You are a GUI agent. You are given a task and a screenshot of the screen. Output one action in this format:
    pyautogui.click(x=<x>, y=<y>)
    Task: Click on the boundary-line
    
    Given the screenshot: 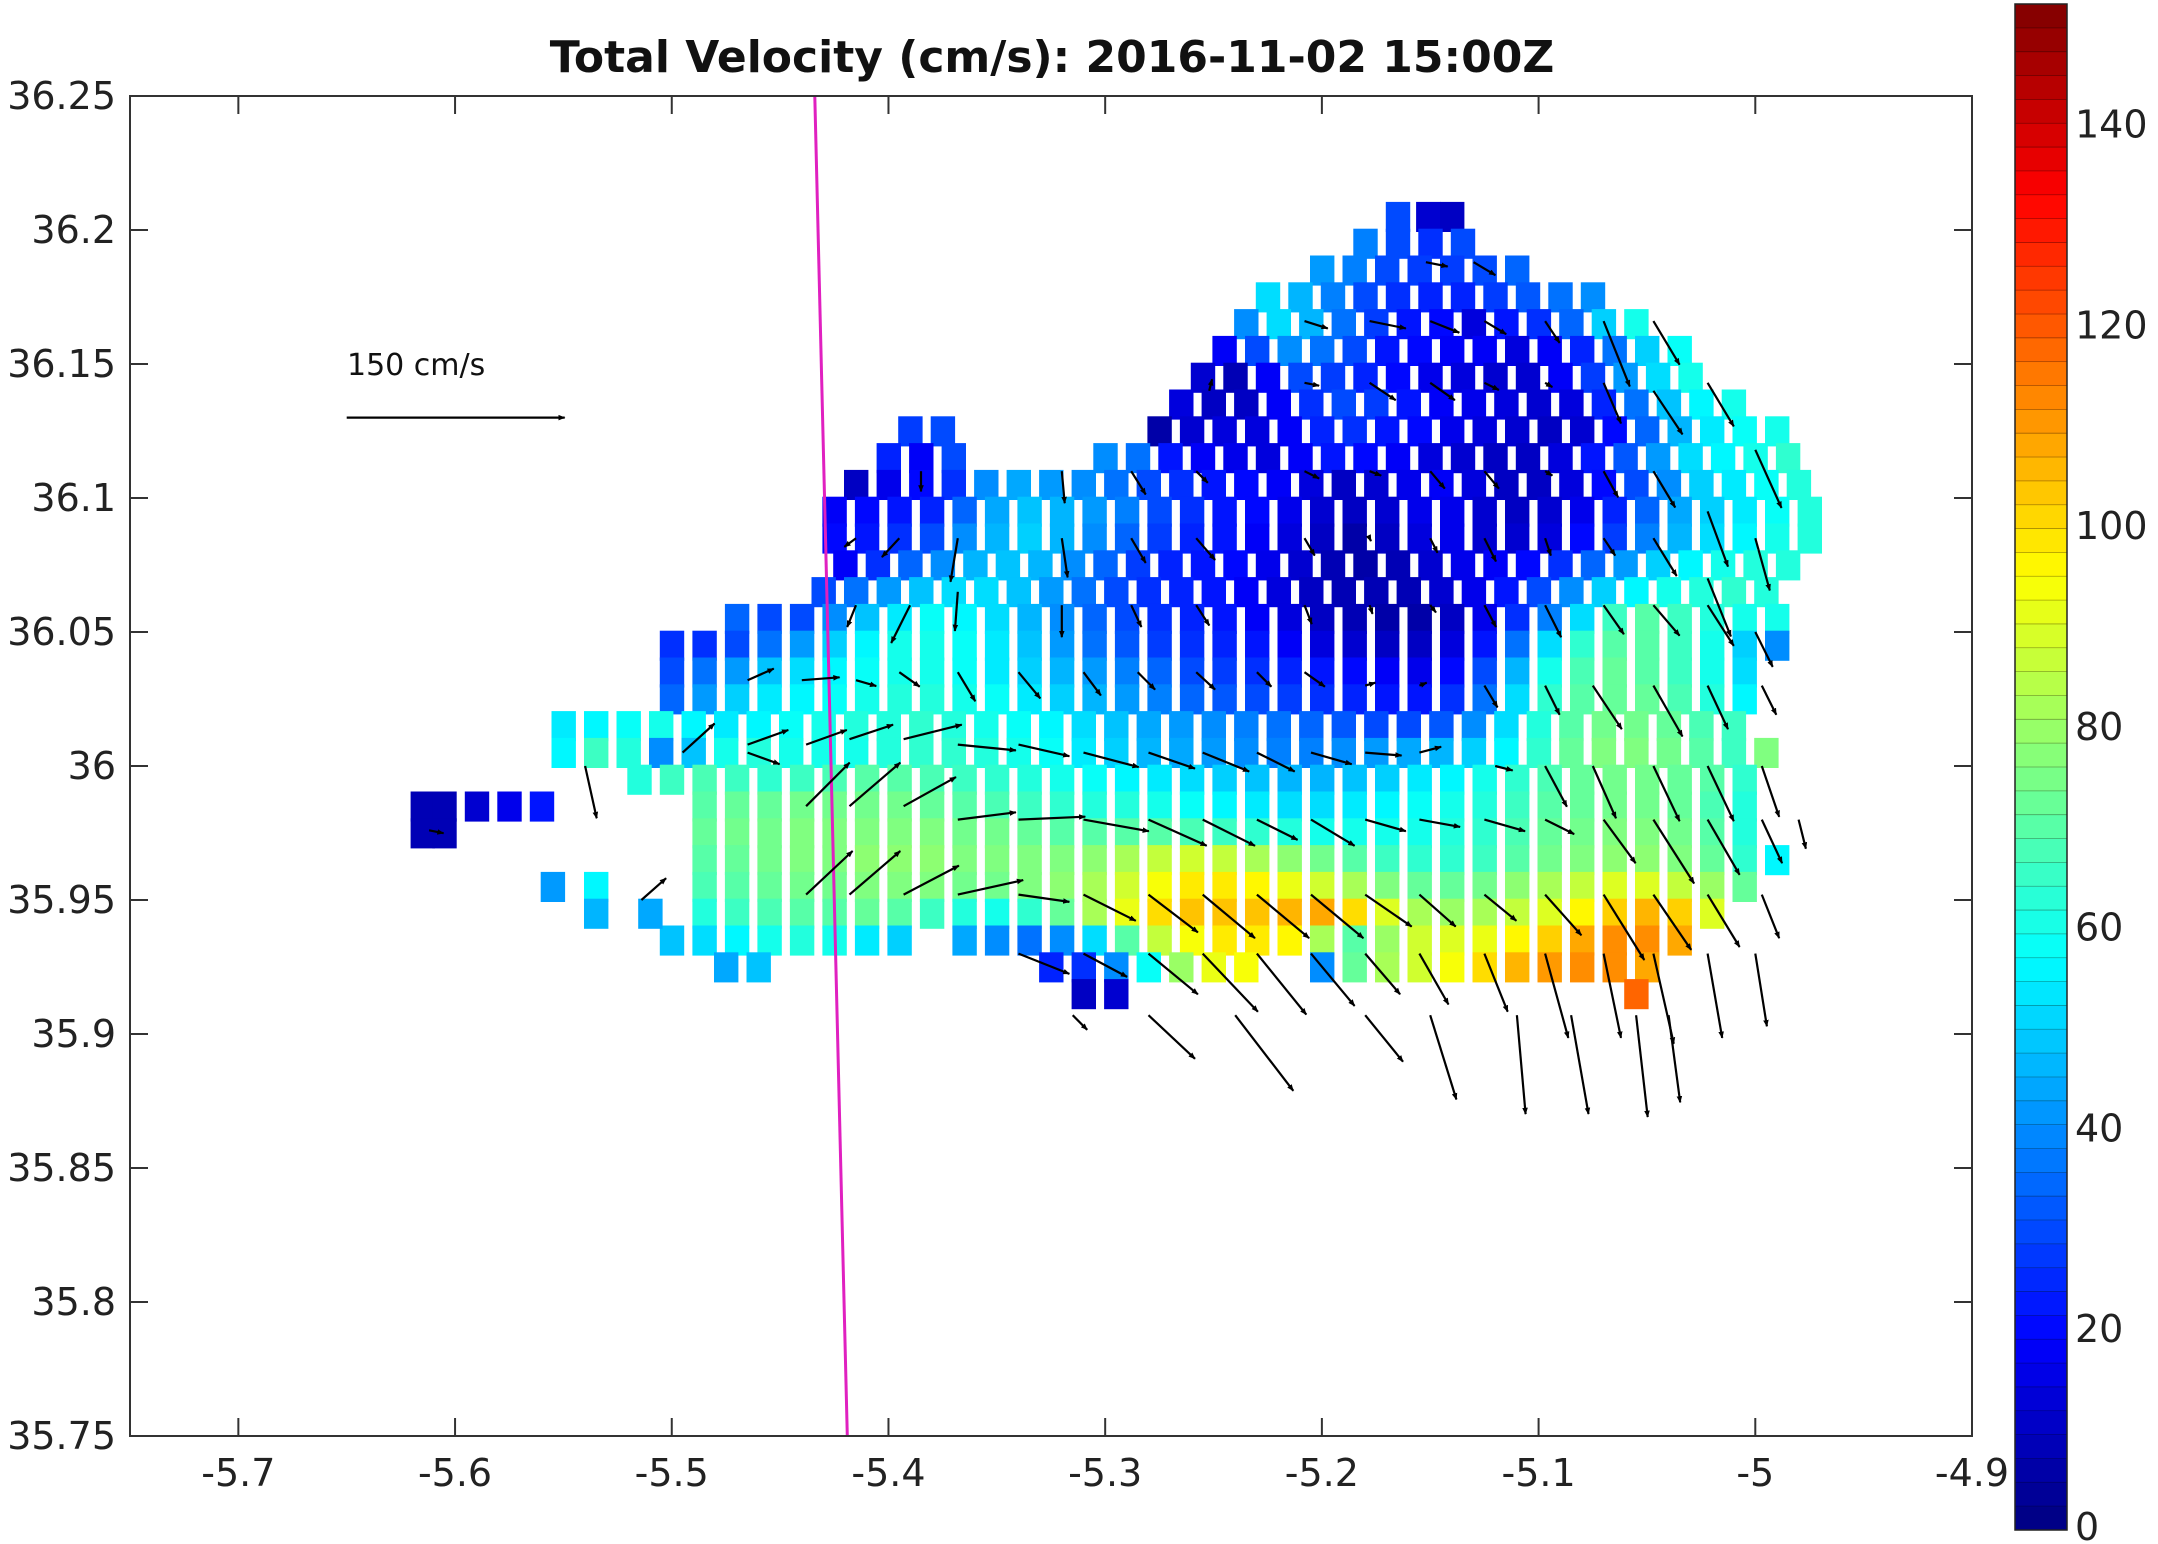 What is the action you would take?
    pyautogui.click(x=831, y=766)
    